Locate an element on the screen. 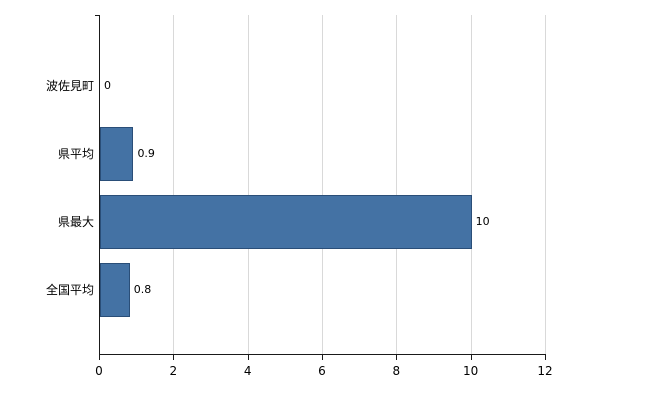 Image resolution: width=650 pixels, height=400 pixels. x-axis-tick-label: 2 is located at coordinates (173, 371).